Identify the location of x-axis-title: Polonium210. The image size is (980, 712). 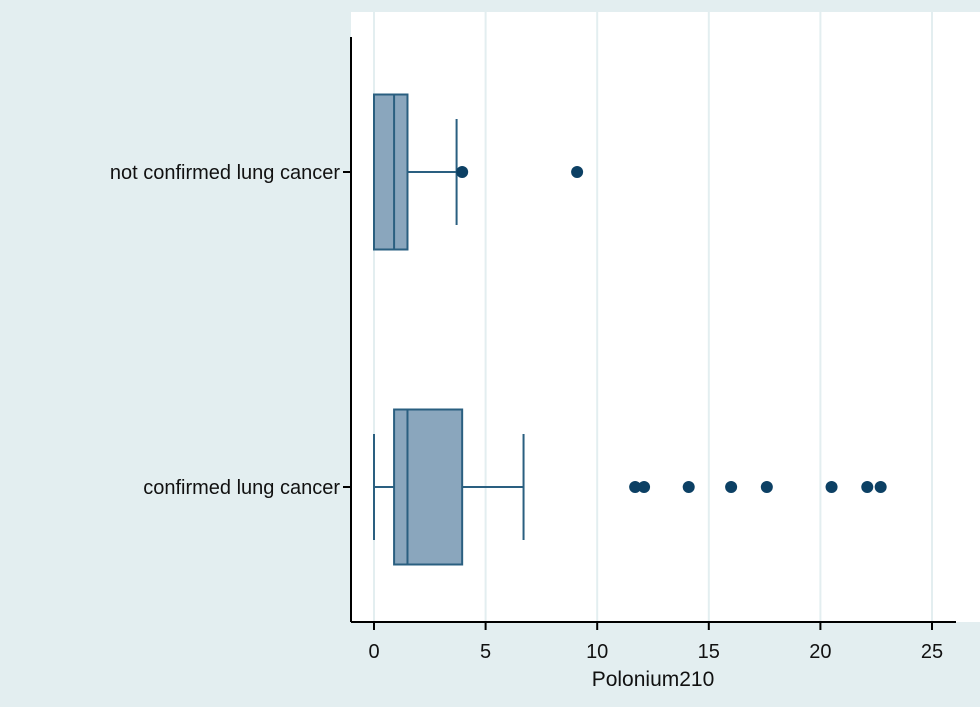
(653, 679).